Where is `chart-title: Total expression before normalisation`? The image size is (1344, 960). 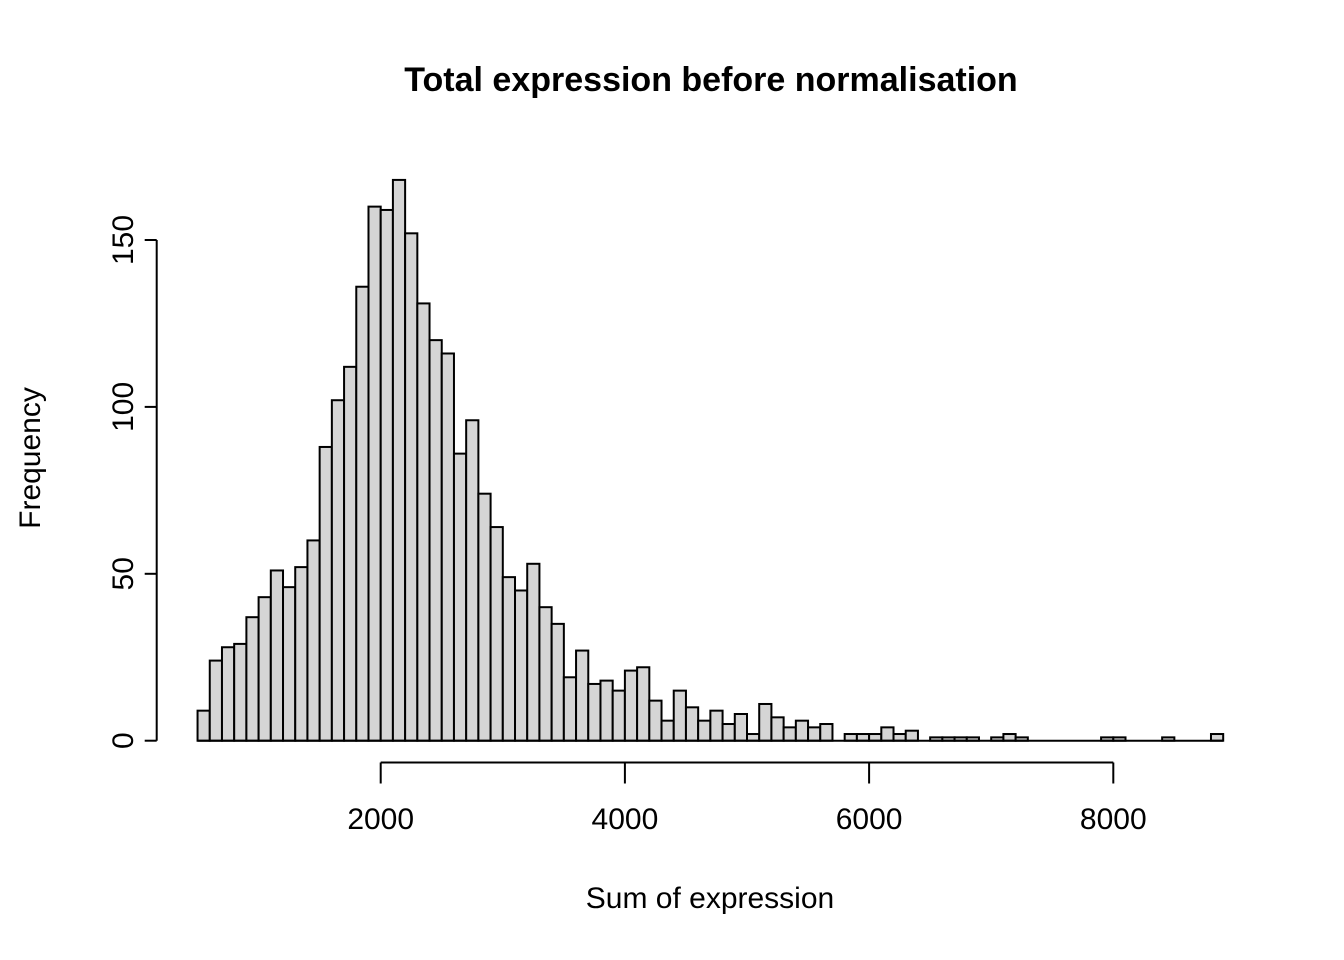
chart-title: Total expression before normalisation is located at coordinates (710, 80).